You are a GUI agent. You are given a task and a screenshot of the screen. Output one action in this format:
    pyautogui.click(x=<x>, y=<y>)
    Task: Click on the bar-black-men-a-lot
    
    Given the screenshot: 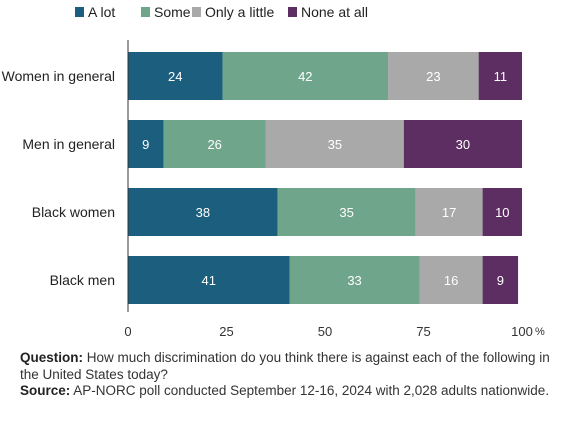 What is the action you would take?
    pyautogui.click(x=209, y=280)
    